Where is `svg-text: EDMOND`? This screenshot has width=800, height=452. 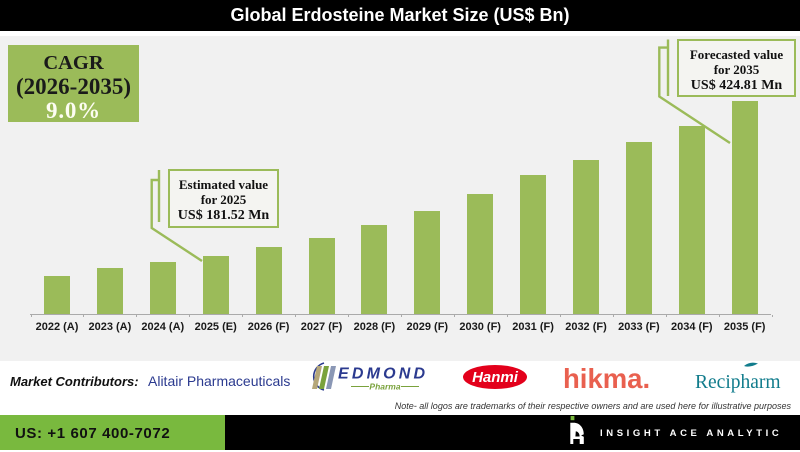
svg-text: EDMOND is located at coordinates (383, 374).